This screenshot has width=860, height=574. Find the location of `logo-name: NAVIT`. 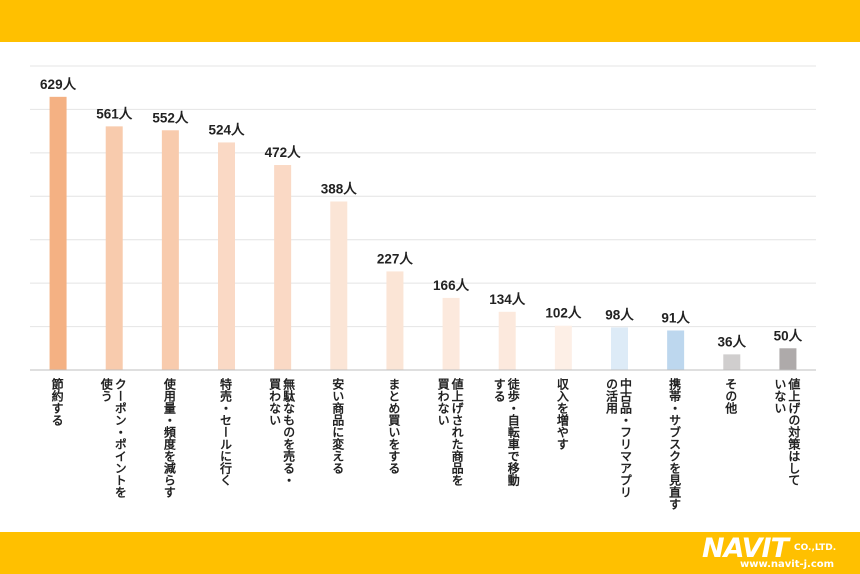

logo-name: NAVIT is located at coordinates (745, 548).